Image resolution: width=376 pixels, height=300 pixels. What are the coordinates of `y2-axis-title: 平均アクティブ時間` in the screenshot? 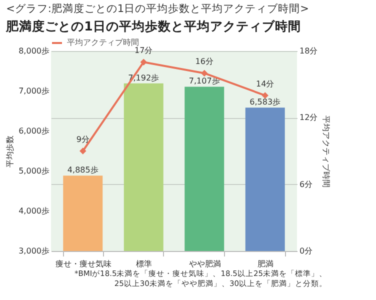 It's located at (326, 152).